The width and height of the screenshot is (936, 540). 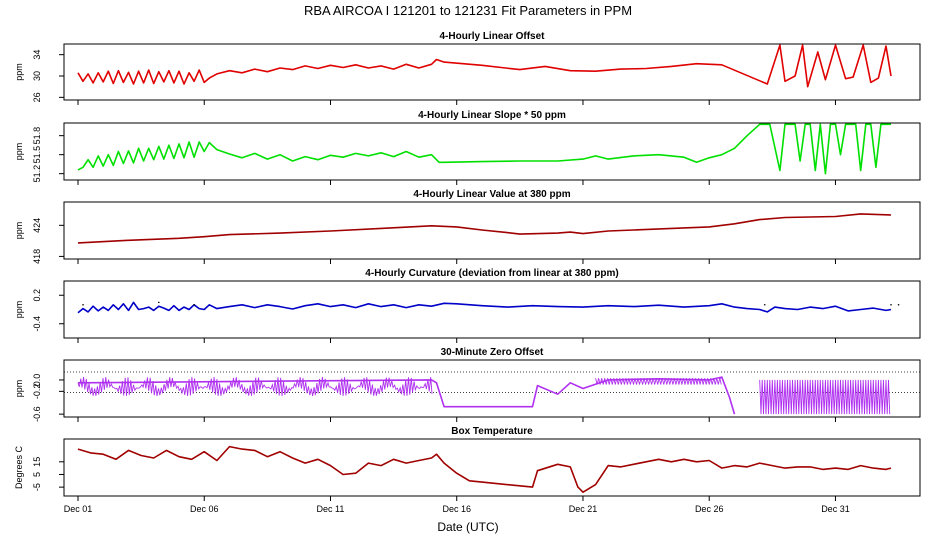 I want to click on y-tick-label: -5, so click(x=37, y=487).